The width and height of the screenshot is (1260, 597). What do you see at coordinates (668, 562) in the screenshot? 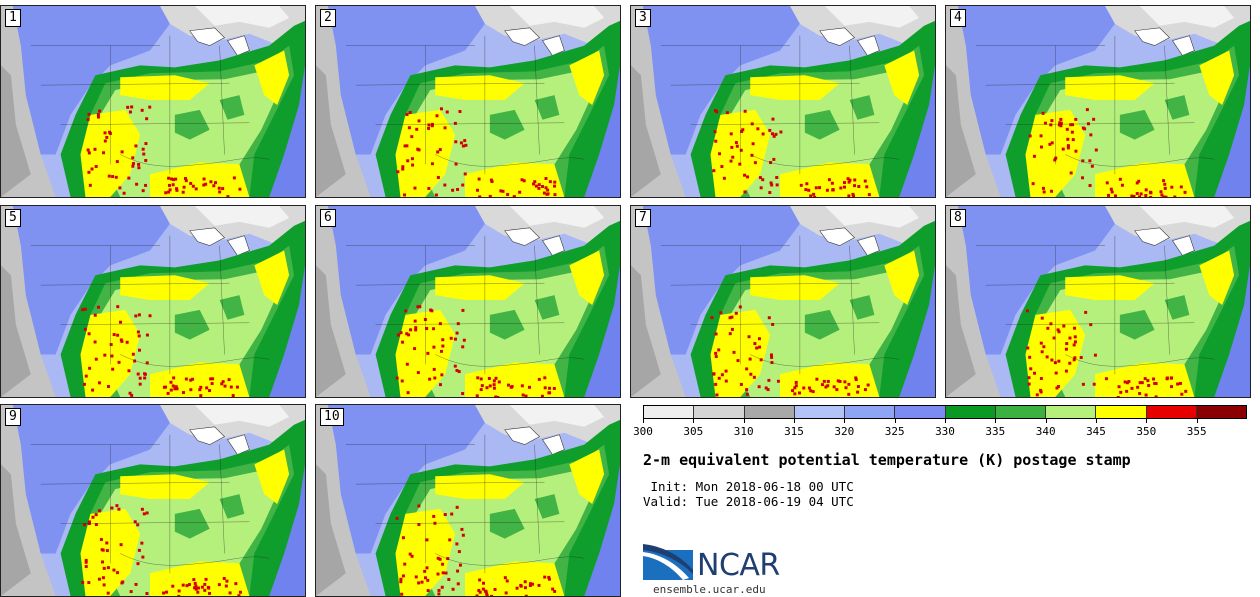
I see `ncar-logo-icon` at bounding box center [668, 562].